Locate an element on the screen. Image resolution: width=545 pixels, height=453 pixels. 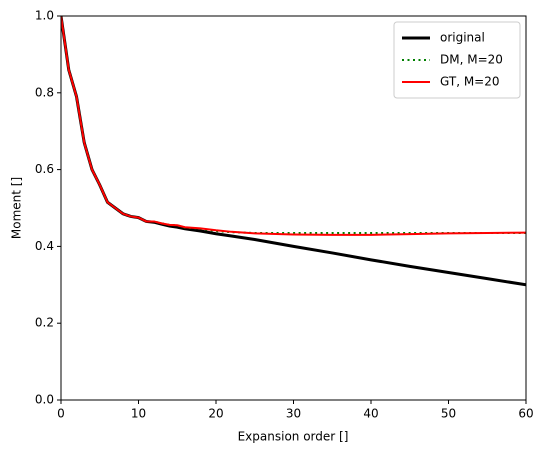
y-tick-label: 0.4 is located at coordinates (44, 246).